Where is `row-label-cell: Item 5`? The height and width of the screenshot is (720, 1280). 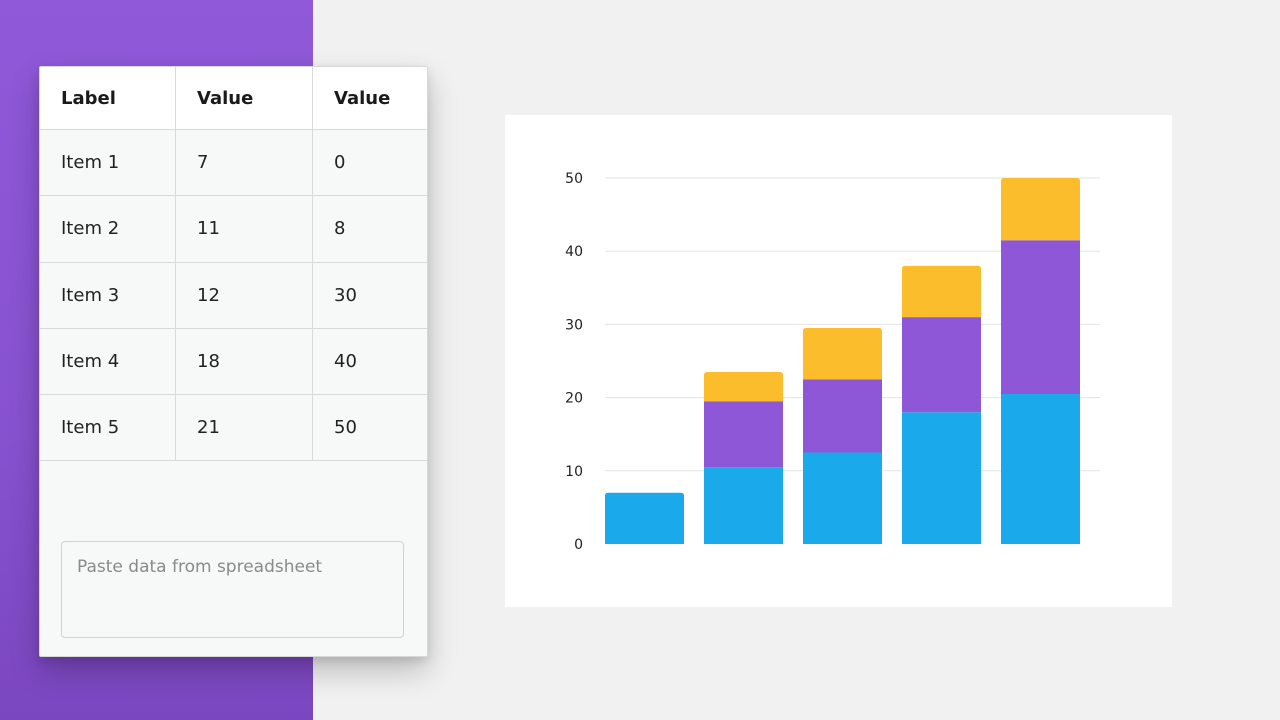
row-label-cell: Item 5 is located at coordinates (108, 427).